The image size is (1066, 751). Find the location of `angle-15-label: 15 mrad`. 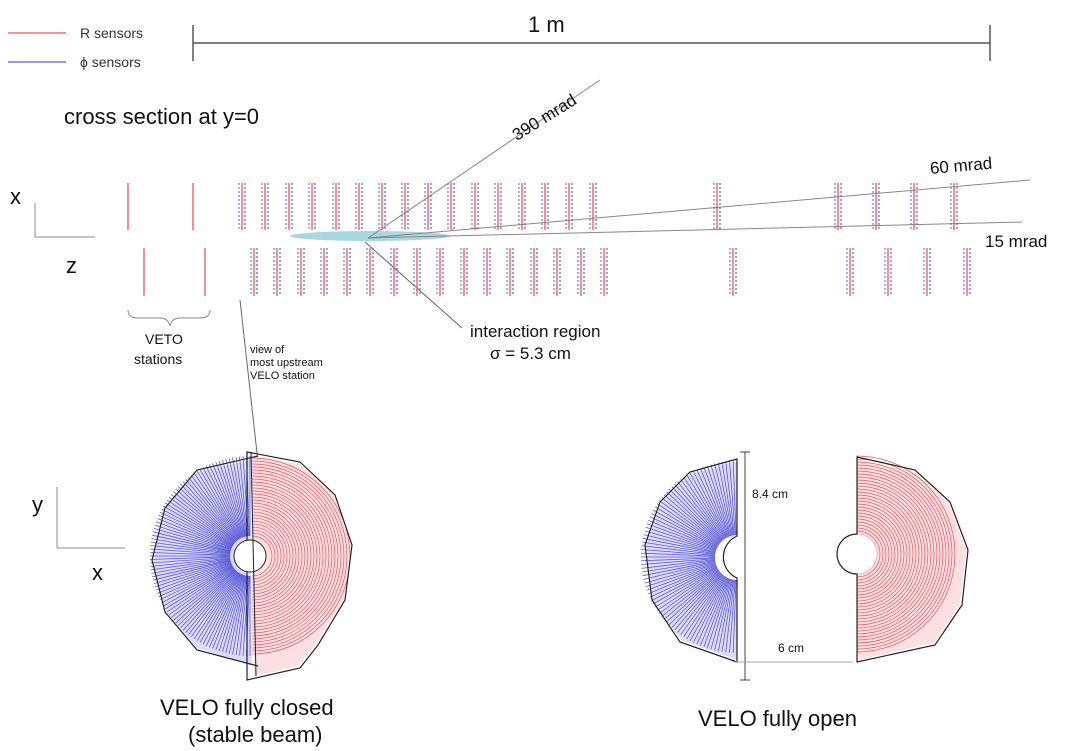

angle-15-label: 15 mrad is located at coordinates (1016, 241).